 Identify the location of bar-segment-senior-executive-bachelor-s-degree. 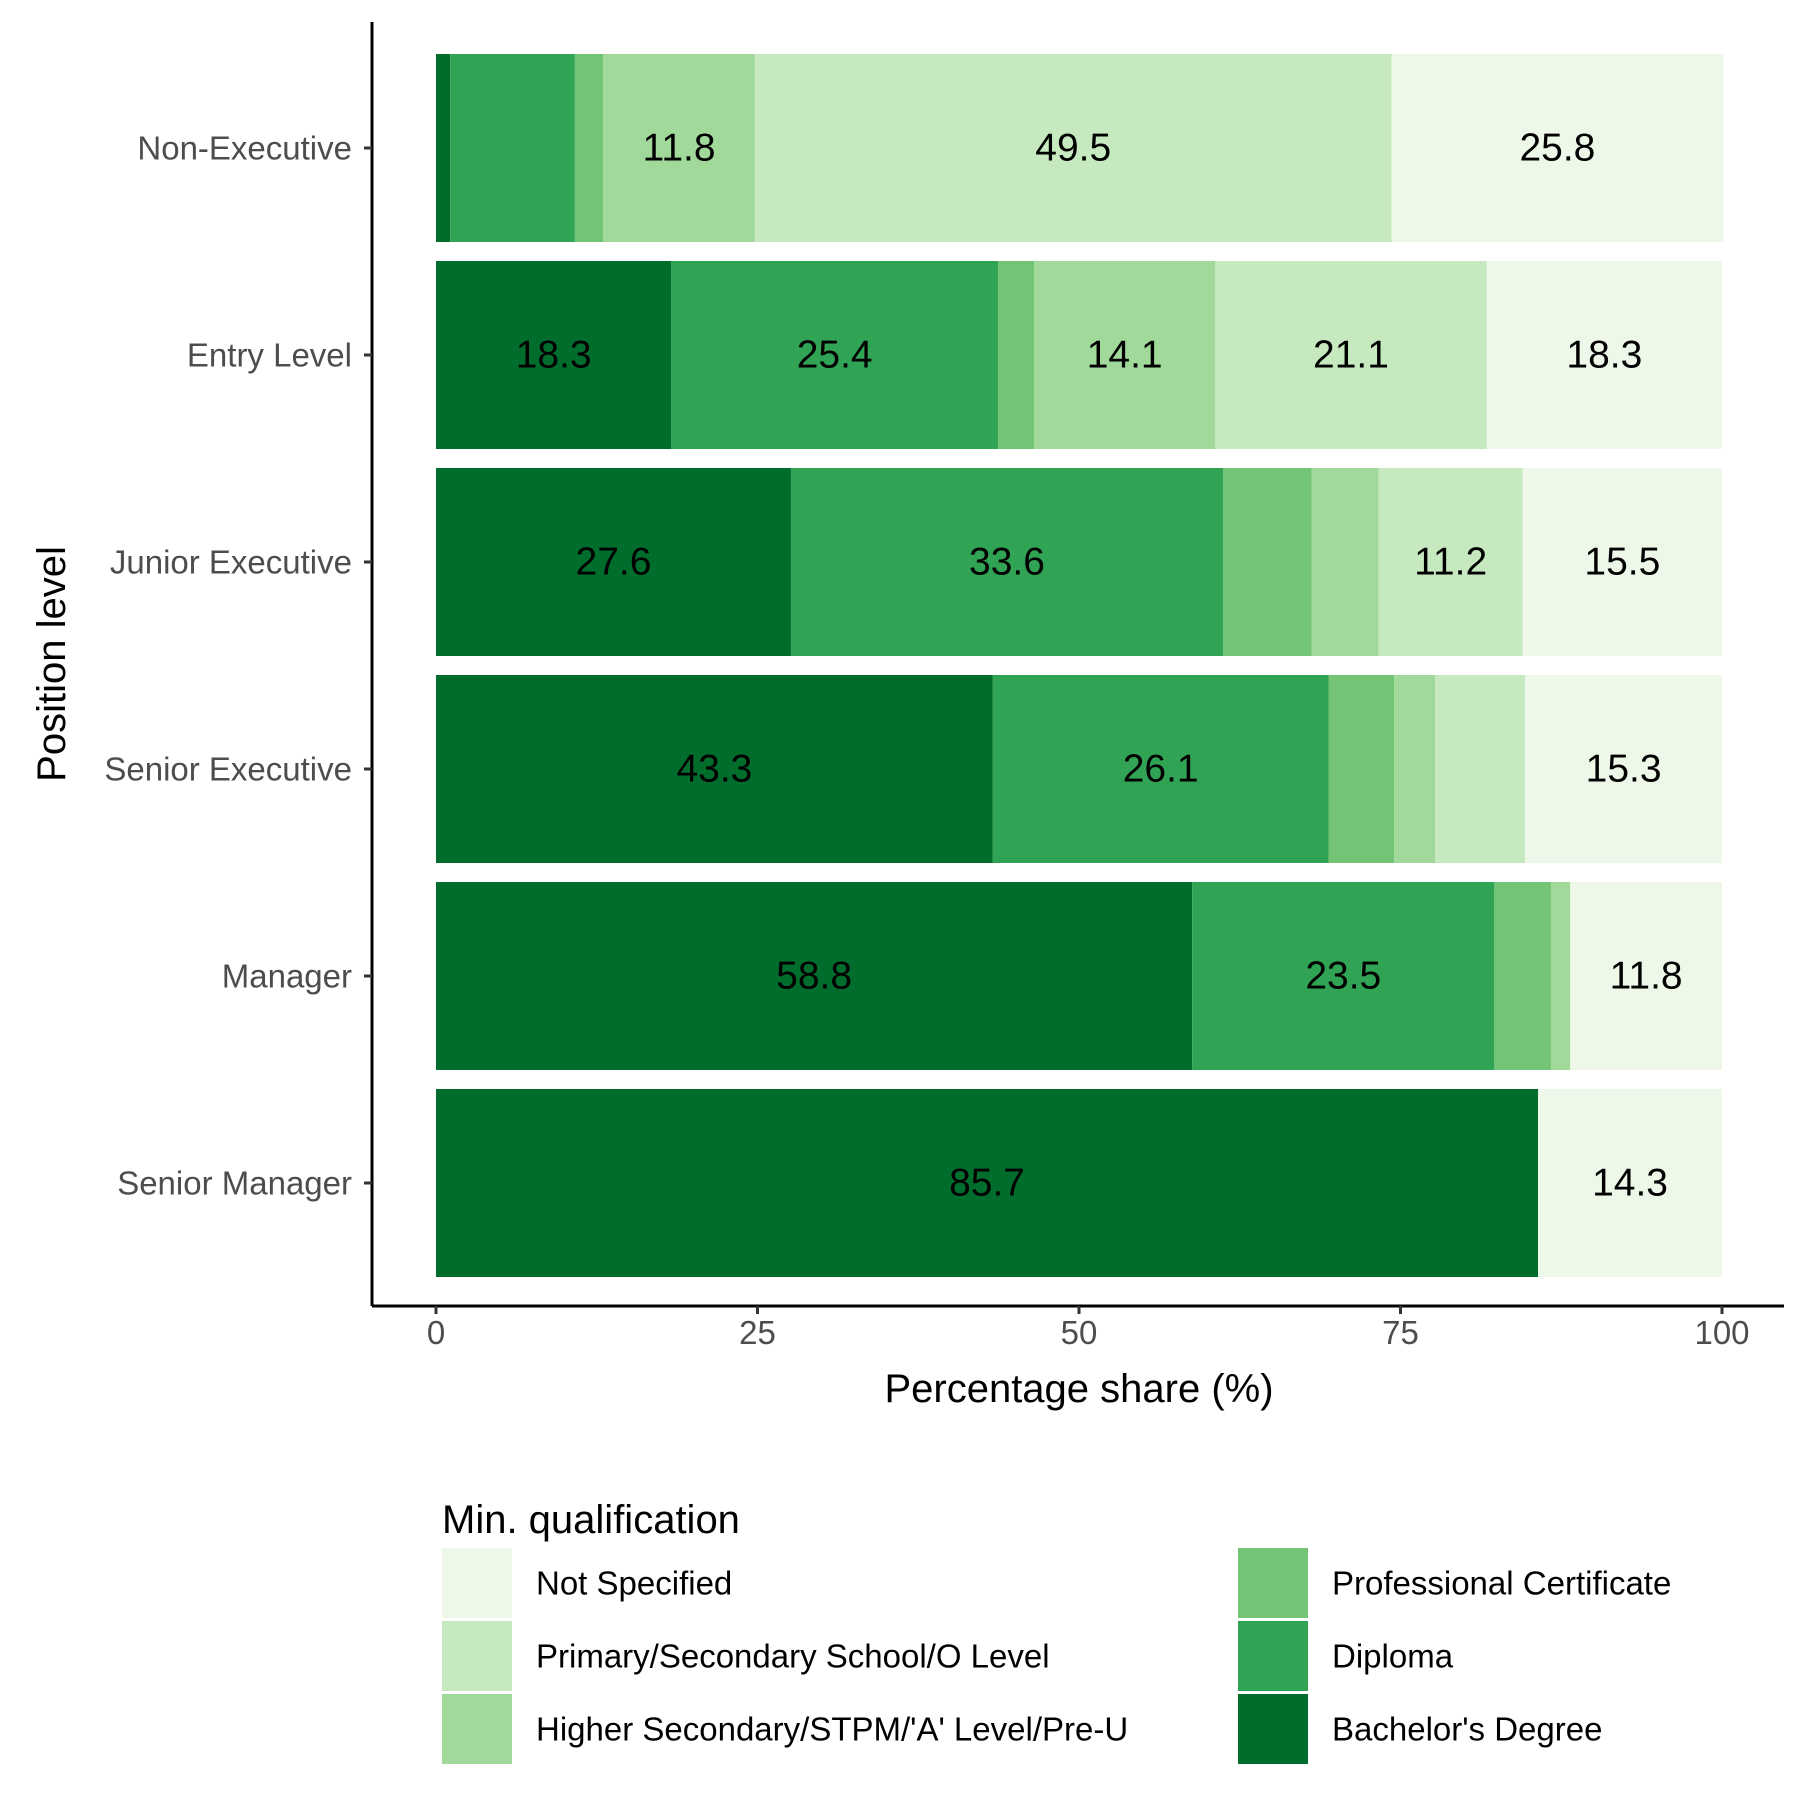
(714, 769).